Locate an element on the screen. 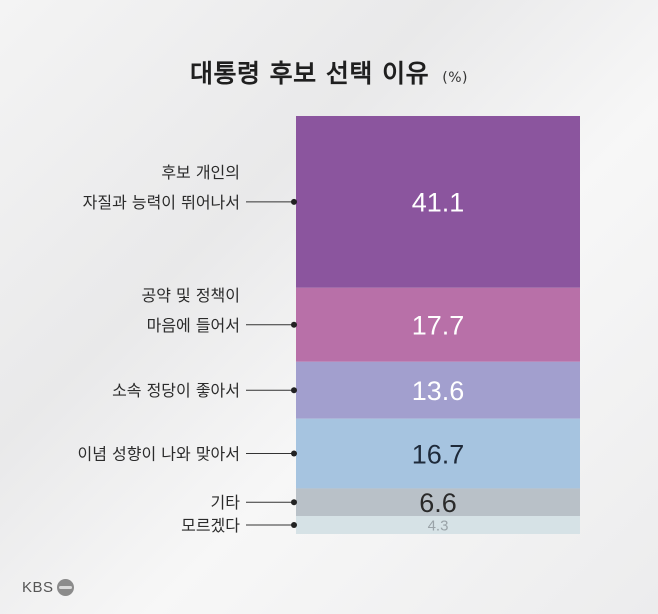 The image size is (658, 614). category-label-2-0: 소속 정당이 좋아서 is located at coordinates (176, 390).